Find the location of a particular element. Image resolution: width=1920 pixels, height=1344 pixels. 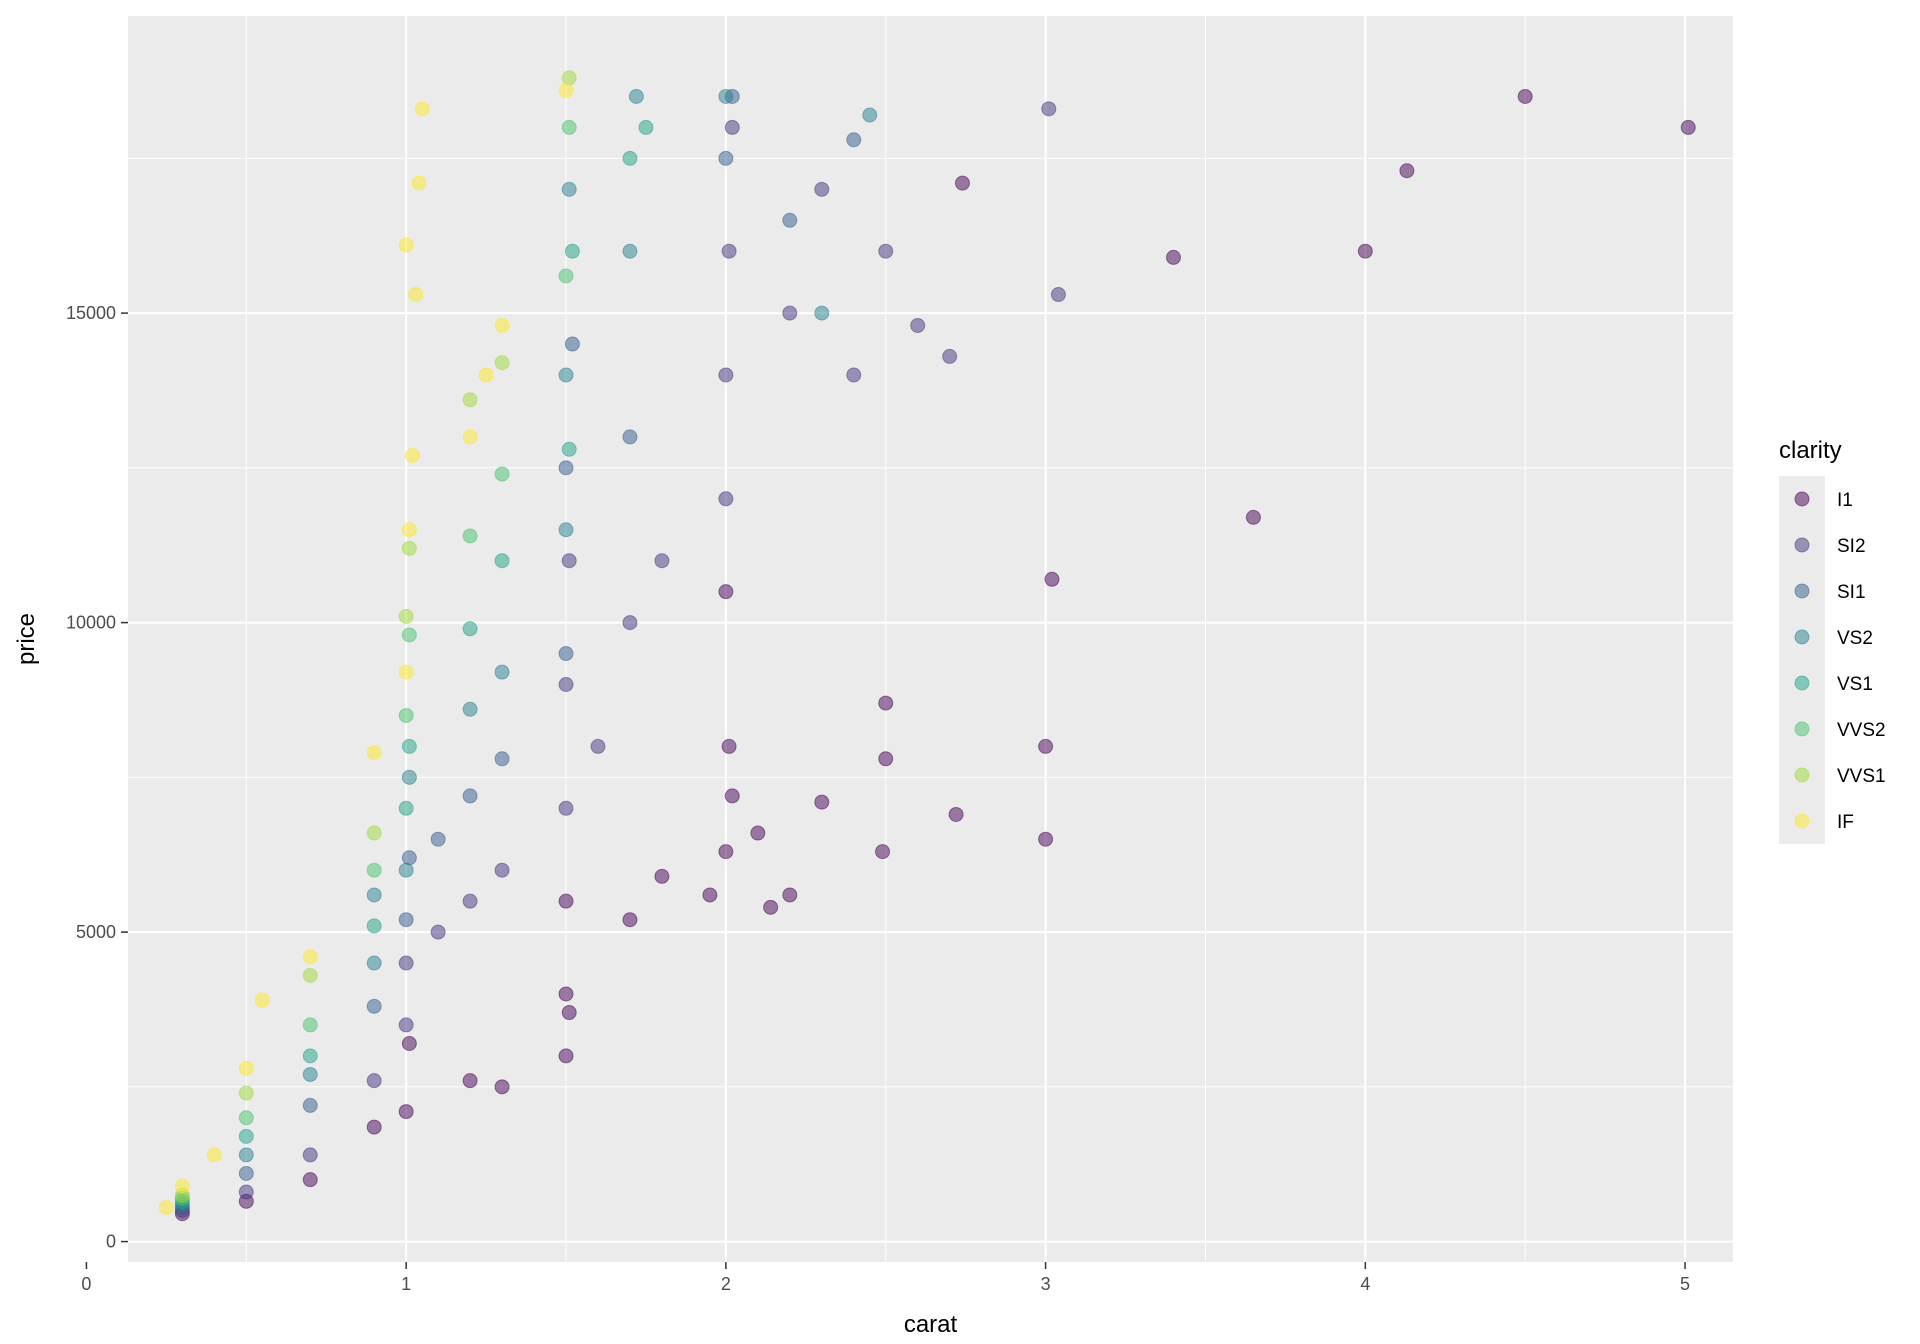

legend: clarity I1 SI2 SI1 VS2 VS1 VVS2 VVS1 IF is located at coordinates (1832, 640).